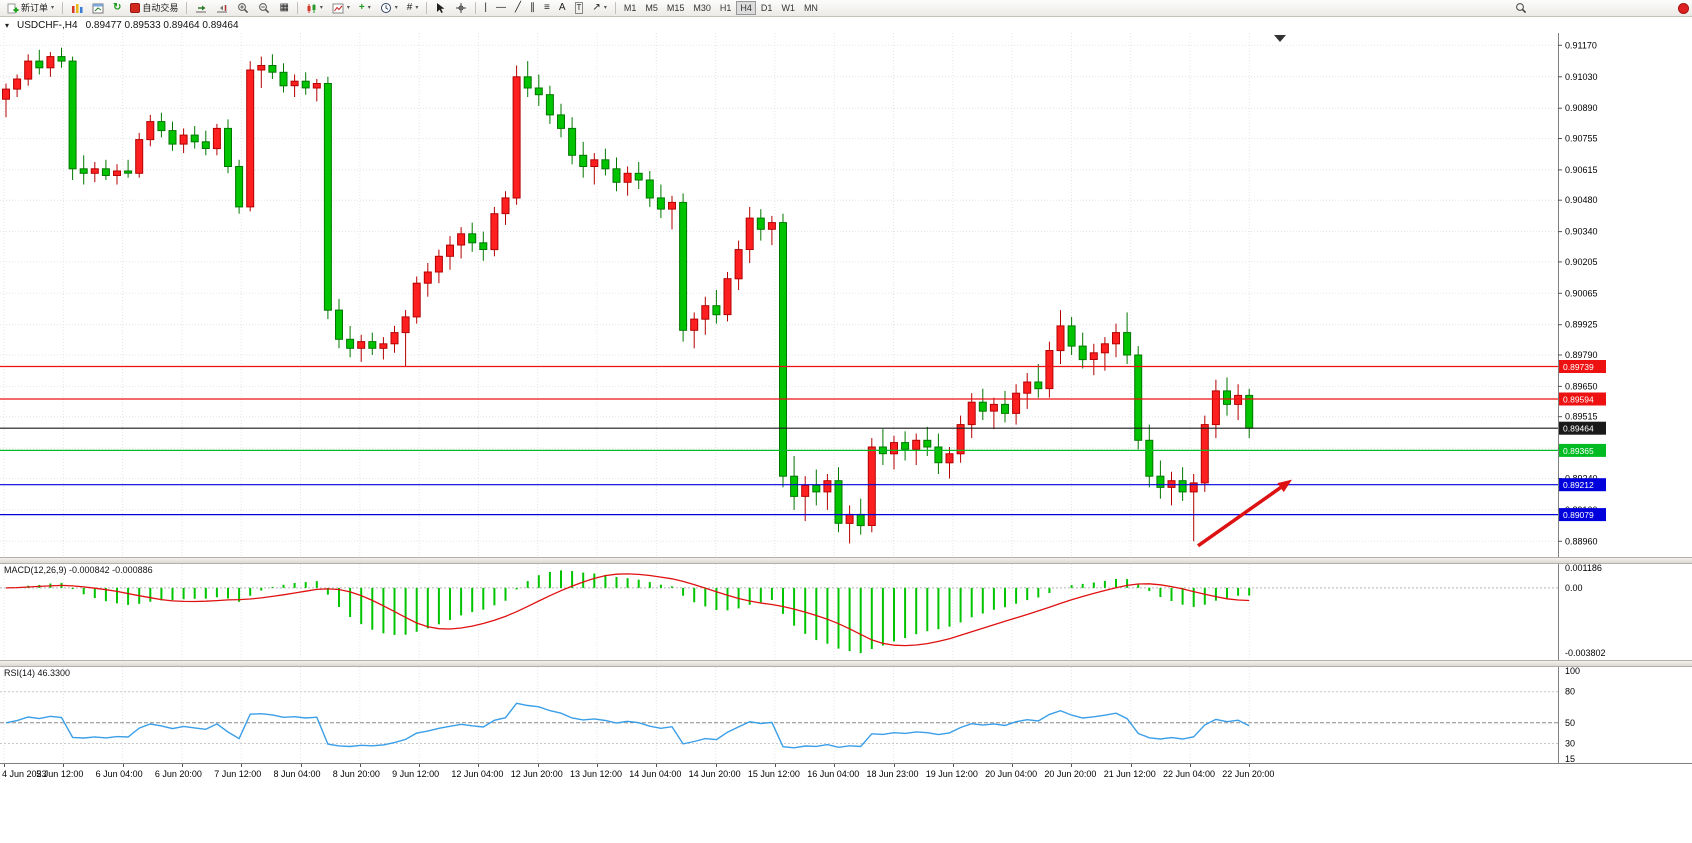 The width and height of the screenshot is (1692, 843). Describe the element at coordinates (1581, 108) in the screenshot. I see `svg-text: 0.90890` at that location.